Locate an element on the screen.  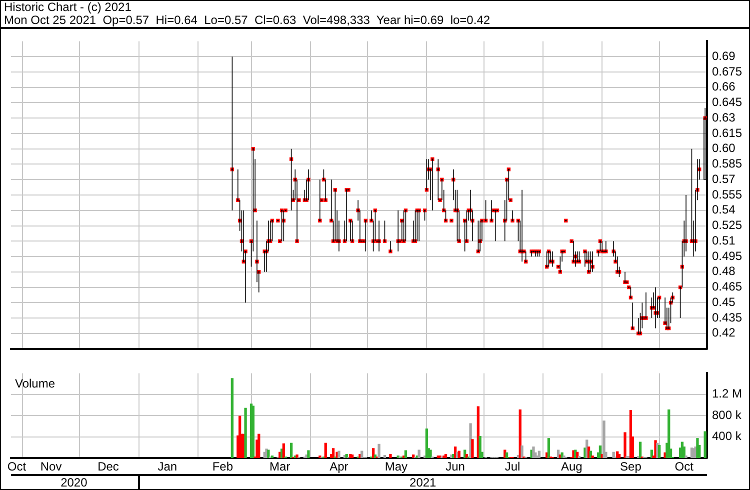
y-tick-label: 0.42 is located at coordinates (724, 333).